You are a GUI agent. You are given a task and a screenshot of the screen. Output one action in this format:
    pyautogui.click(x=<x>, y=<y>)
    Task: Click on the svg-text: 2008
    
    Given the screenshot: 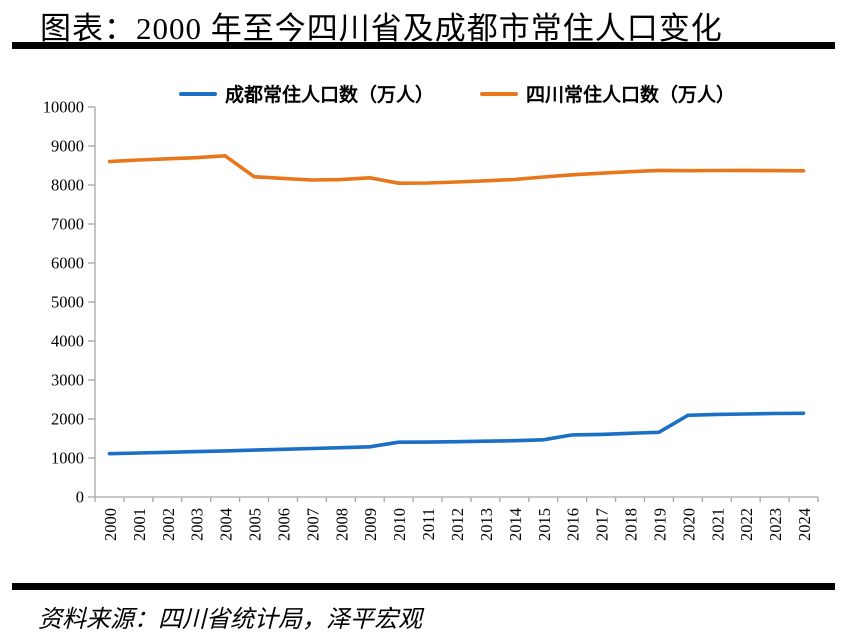 What is the action you would take?
    pyautogui.click(x=341, y=524)
    